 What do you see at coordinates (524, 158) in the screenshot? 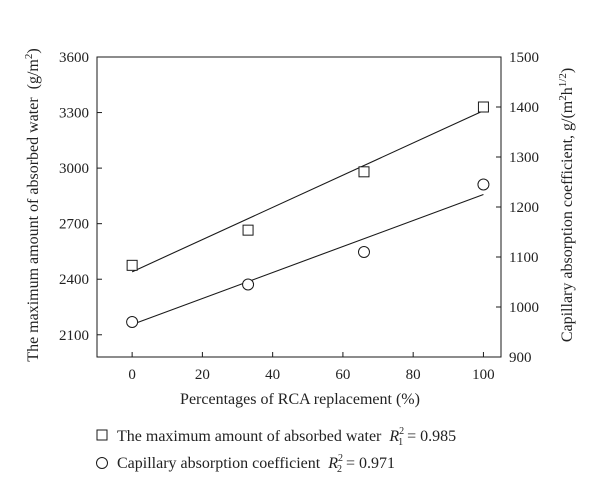
I see `right-y-tick-label: 1300` at bounding box center [524, 158].